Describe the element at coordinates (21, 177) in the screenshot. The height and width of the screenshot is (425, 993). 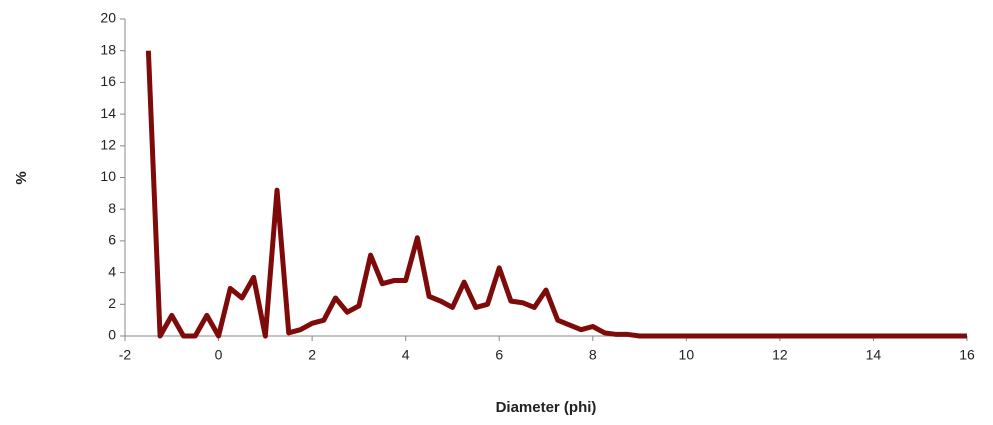
I see `y-axis-title: %` at that location.